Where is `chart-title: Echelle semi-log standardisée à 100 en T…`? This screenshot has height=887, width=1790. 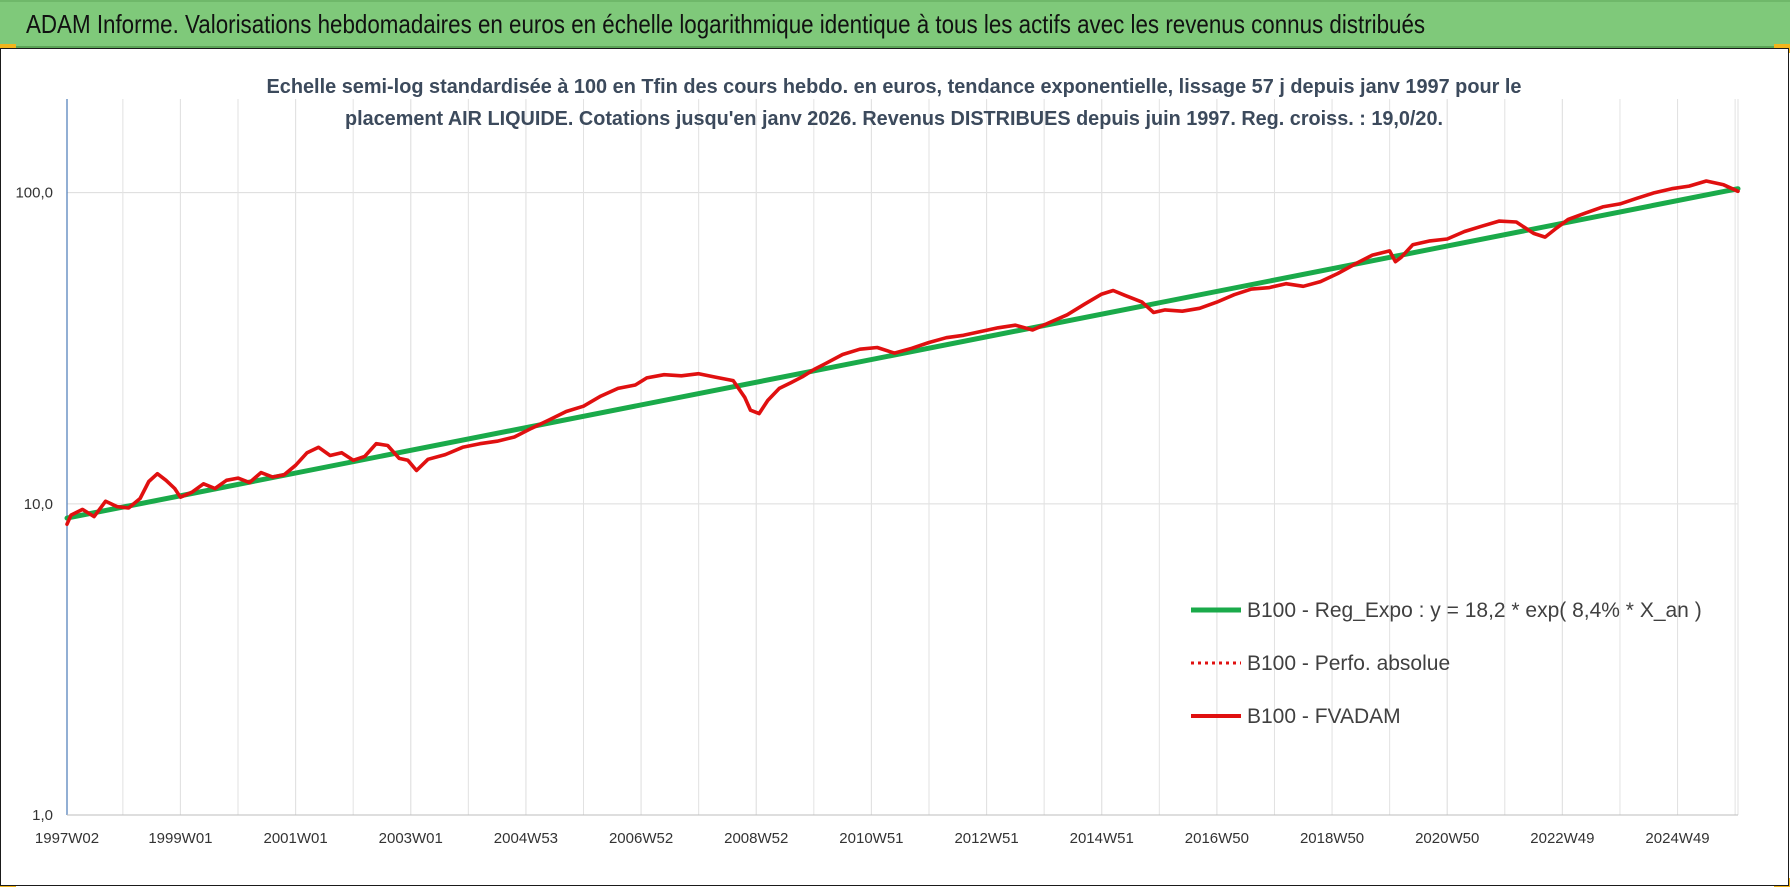
chart-title: Echelle semi-log standardisée à 100 en T… is located at coordinates (894, 103).